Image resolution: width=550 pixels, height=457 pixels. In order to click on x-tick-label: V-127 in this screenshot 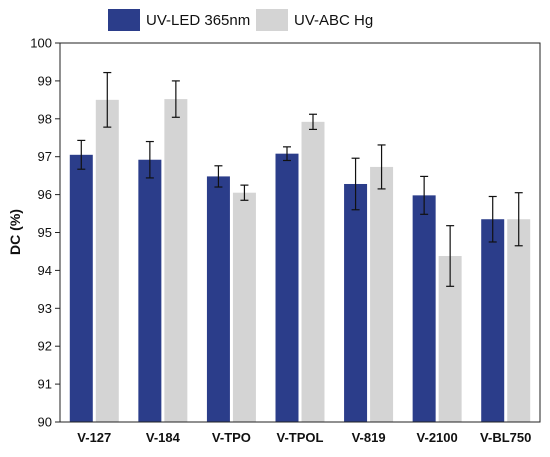, I will do `click(94, 437)`.